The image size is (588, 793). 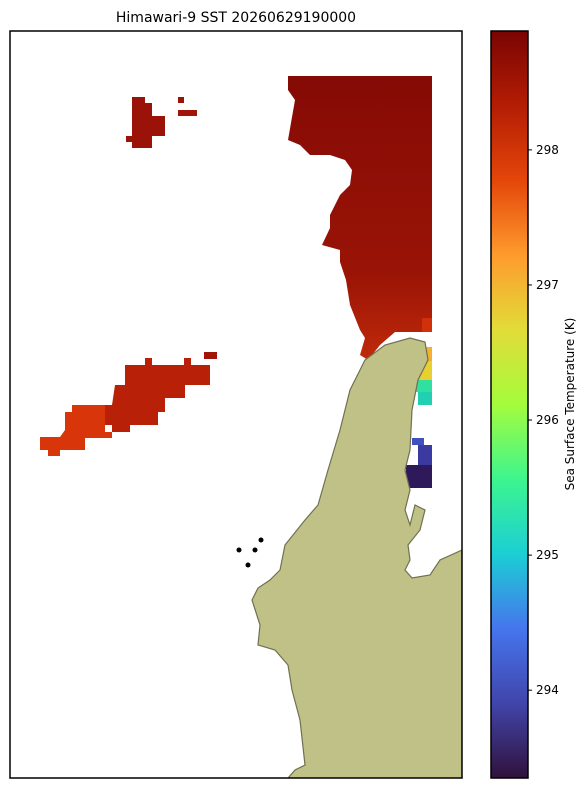 What do you see at coordinates (547, 285) in the screenshot?
I see `colorbar-tick-label: 297` at bounding box center [547, 285].